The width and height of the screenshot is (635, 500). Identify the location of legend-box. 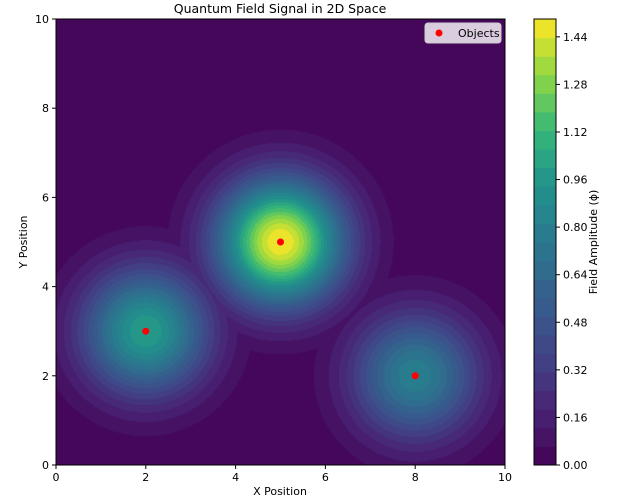
(463, 33).